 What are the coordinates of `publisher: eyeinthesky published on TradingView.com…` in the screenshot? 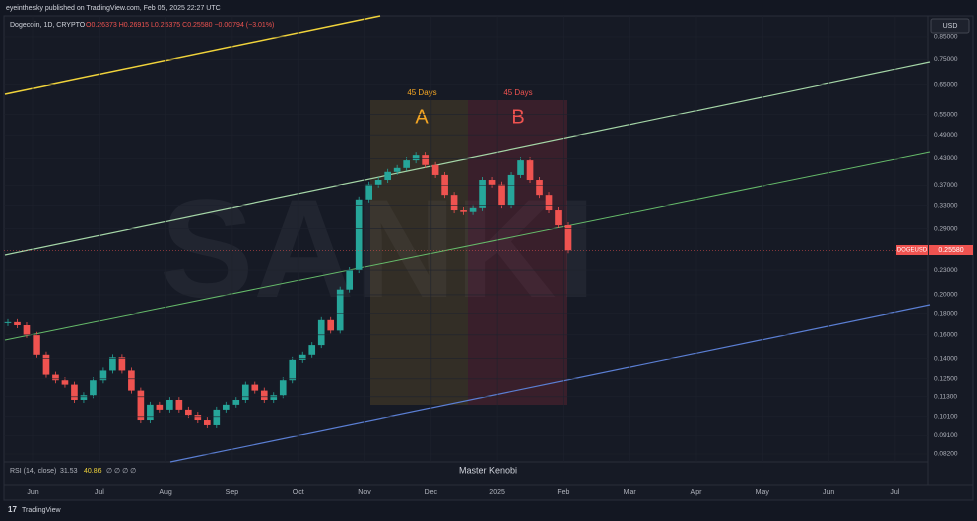 It's located at (113, 8).